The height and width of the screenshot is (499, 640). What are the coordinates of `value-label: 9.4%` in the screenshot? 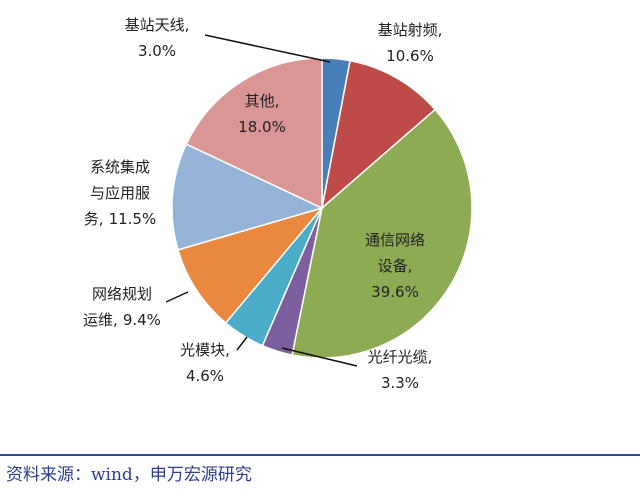 It's located at (142, 320).